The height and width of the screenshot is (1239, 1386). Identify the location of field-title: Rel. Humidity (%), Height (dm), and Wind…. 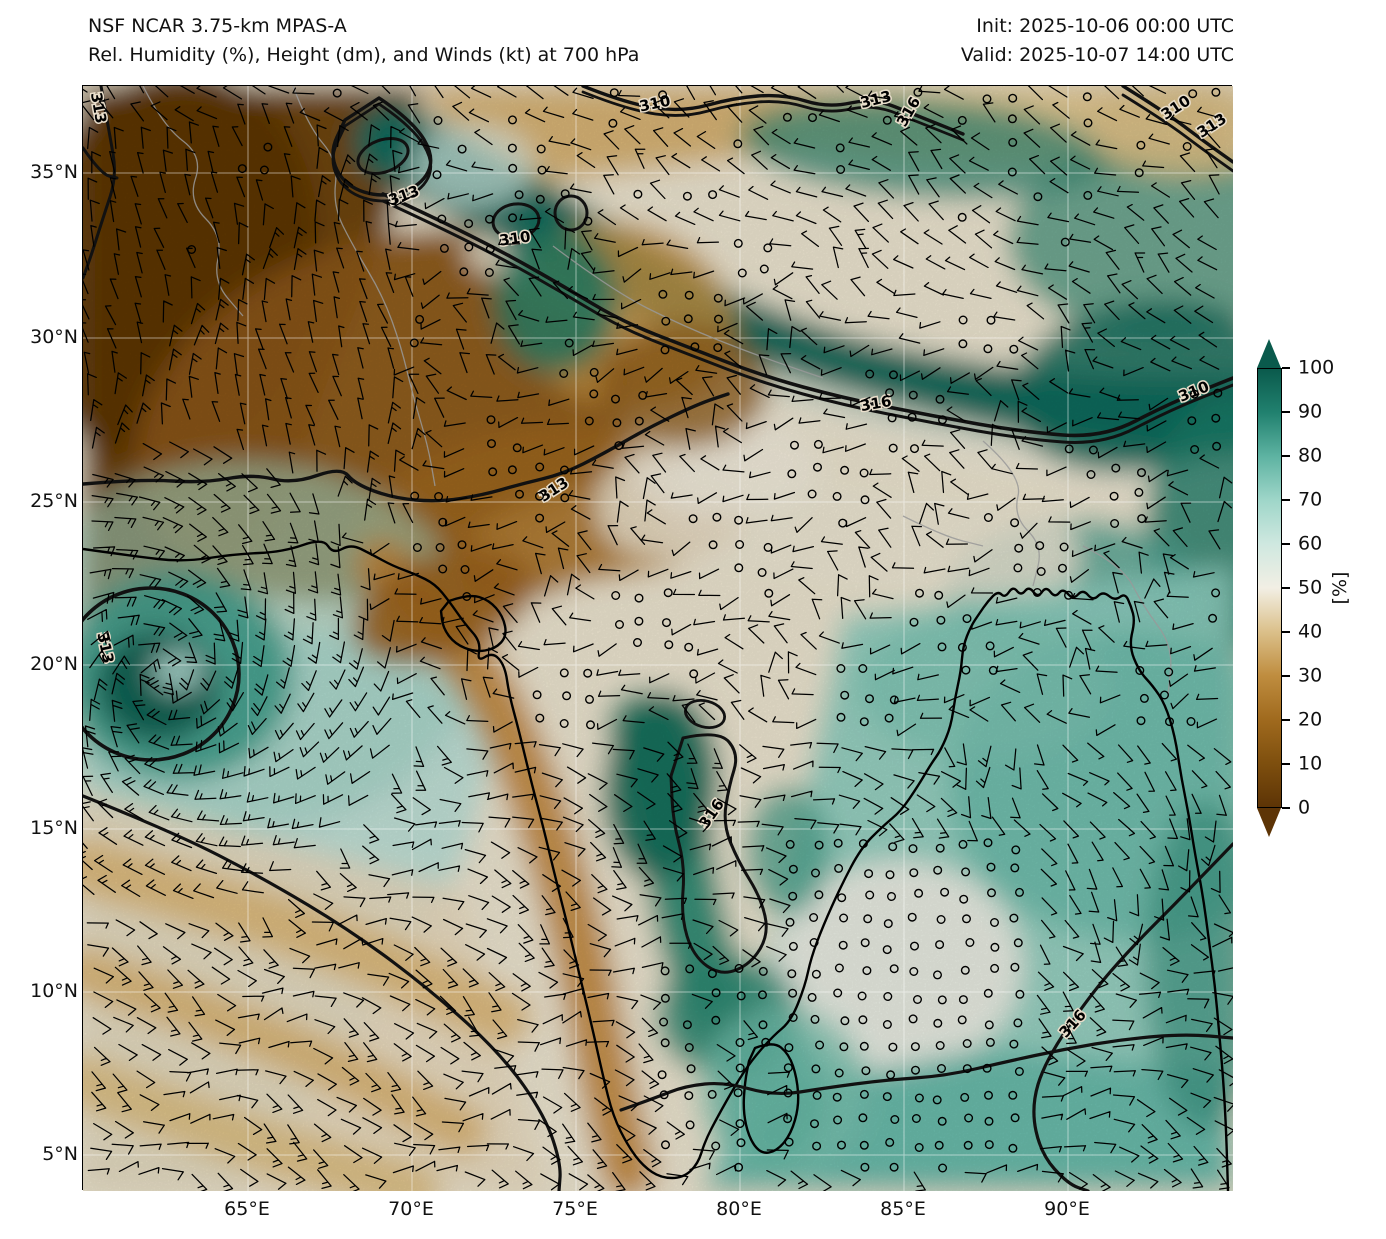
(364, 55).